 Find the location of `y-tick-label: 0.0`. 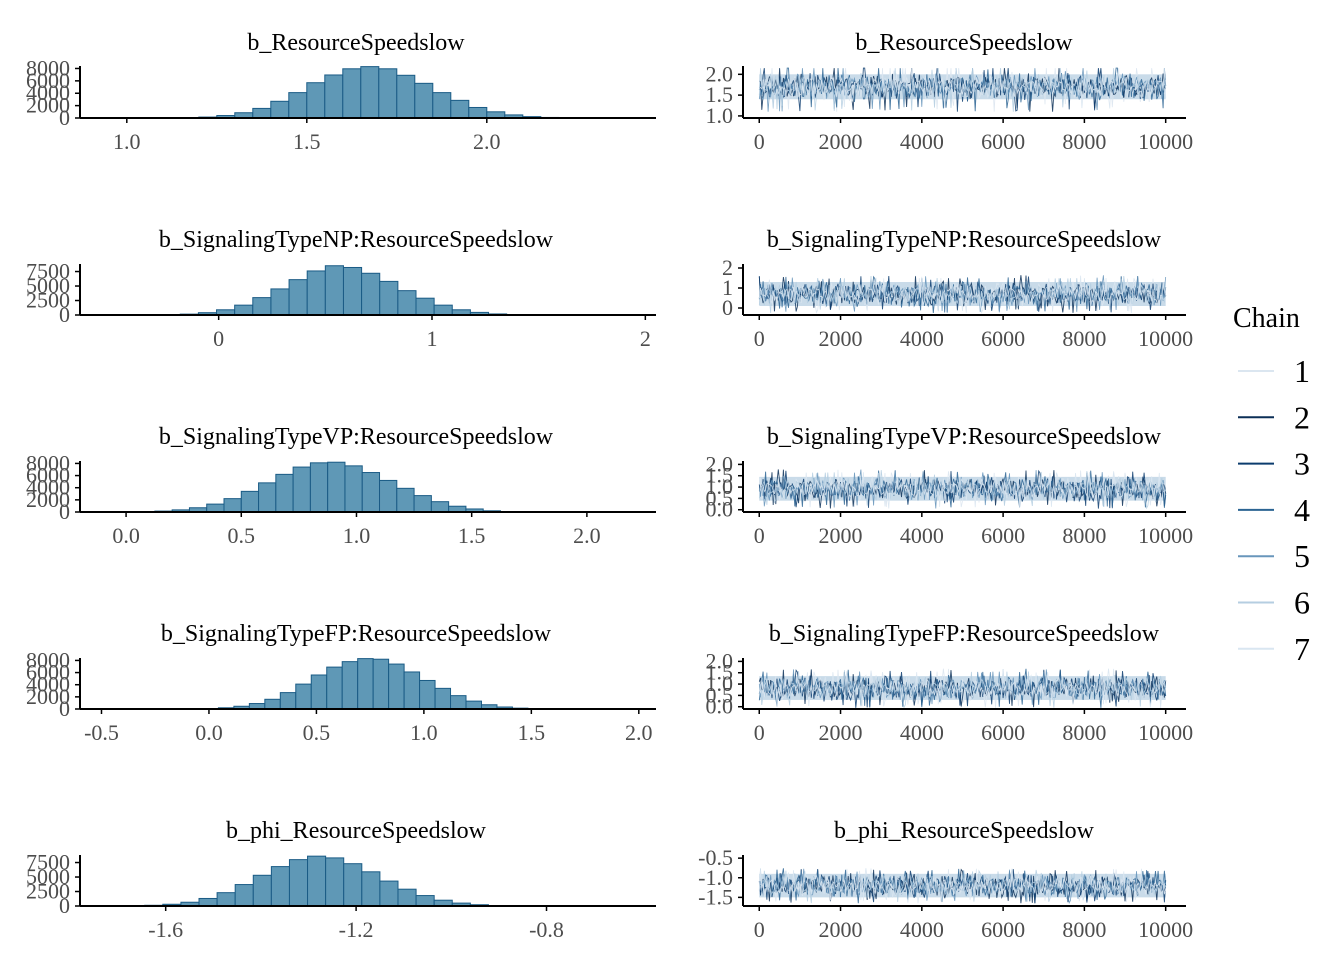

y-tick-label: 0.0 is located at coordinates (720, 509).